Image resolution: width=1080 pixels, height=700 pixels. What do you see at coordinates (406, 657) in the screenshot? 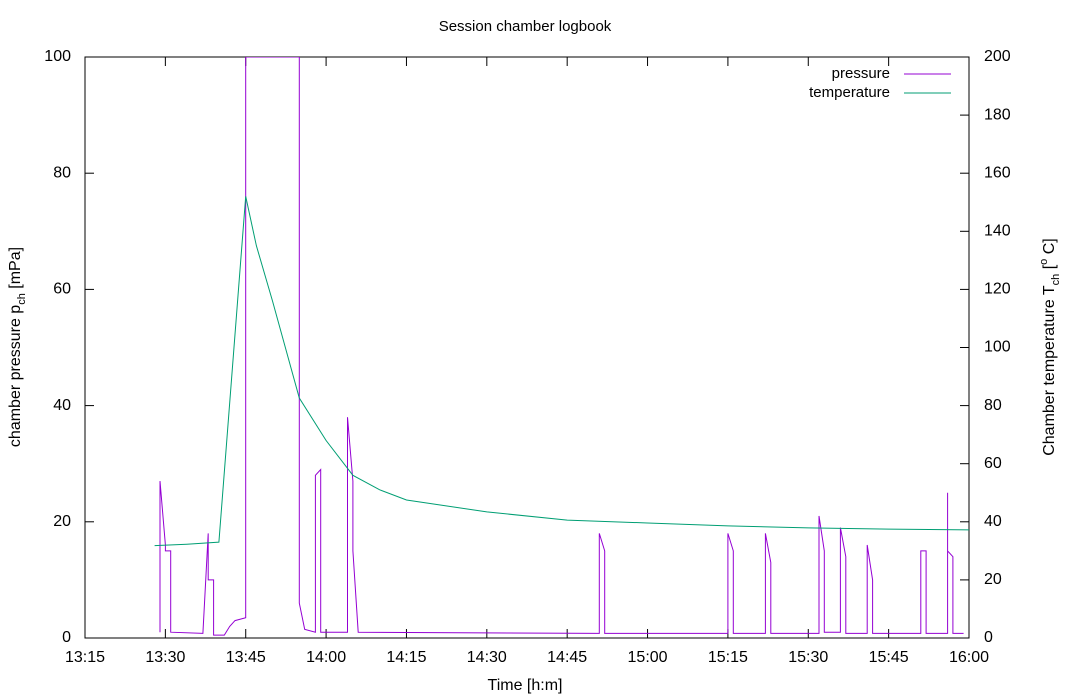
I see `x-tick-label: 14:15` at bounding box center [406, 657].